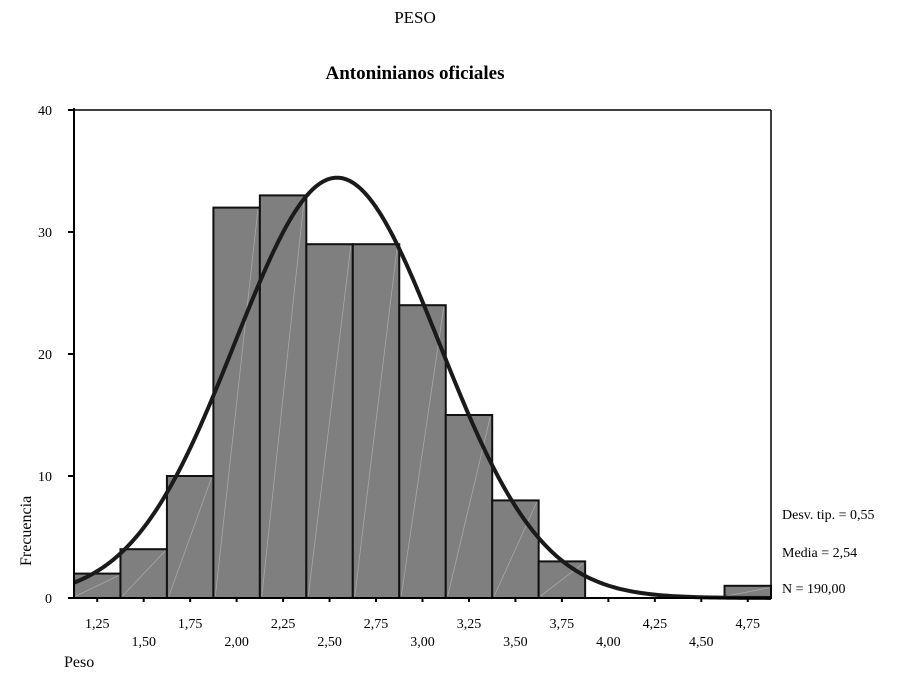 This screenshot has height=679, width=904. I want to click on x-tick-label: 3,25, so click(469, 624).